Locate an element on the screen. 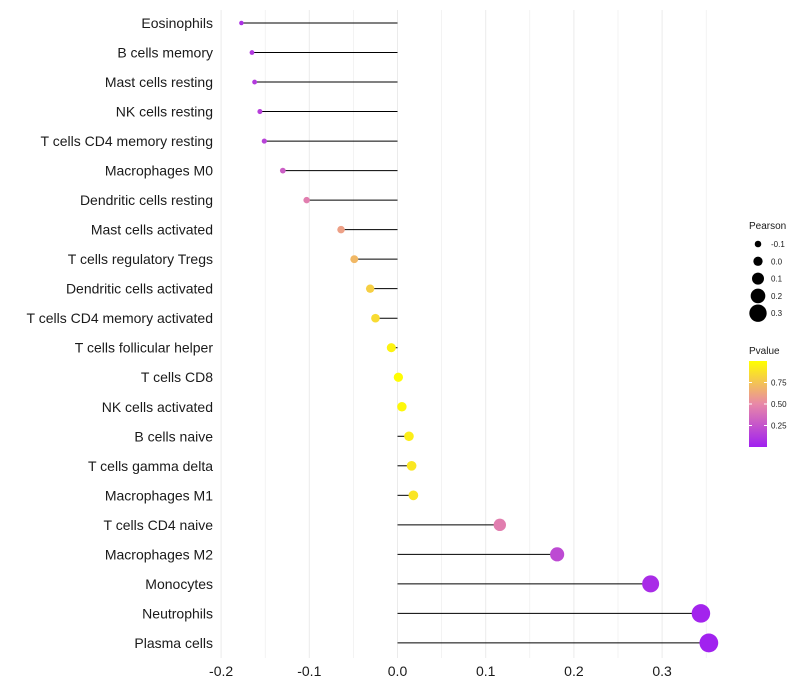  y-label: NK cells activated is located at coordinates (157, 407).